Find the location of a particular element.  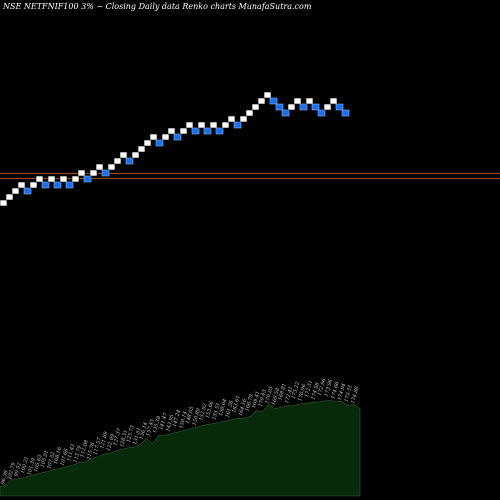

volume-label: 108.16 is located at coordinates (58, 455).